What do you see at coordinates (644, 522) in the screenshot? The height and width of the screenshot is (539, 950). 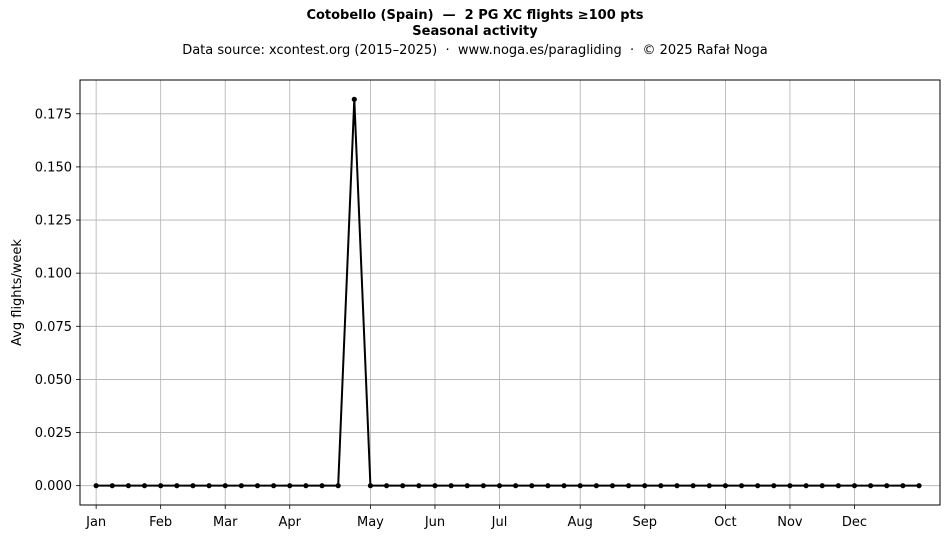 I see `x-tick-label: Sep` at bounding box center [644, 522].